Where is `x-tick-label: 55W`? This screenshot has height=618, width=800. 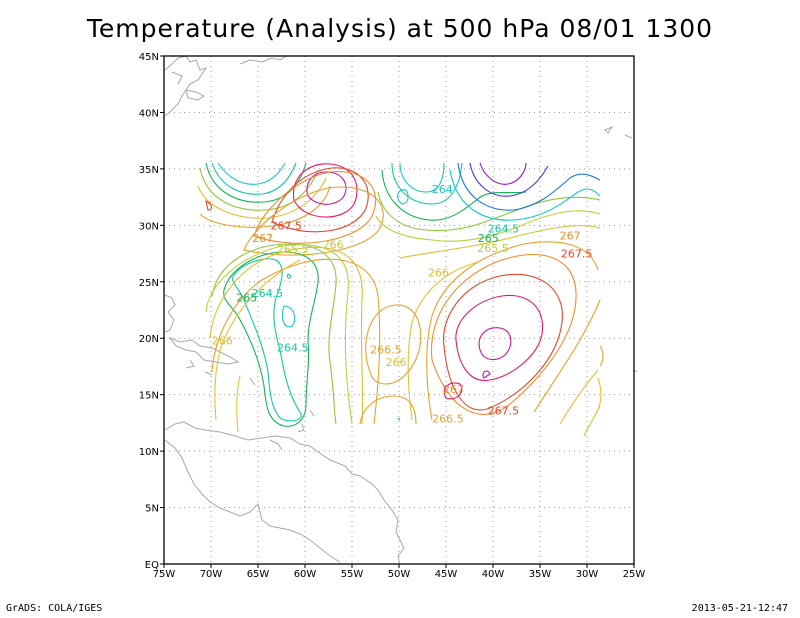 x-tick-label: 55W is located at coordinates (352, 574).